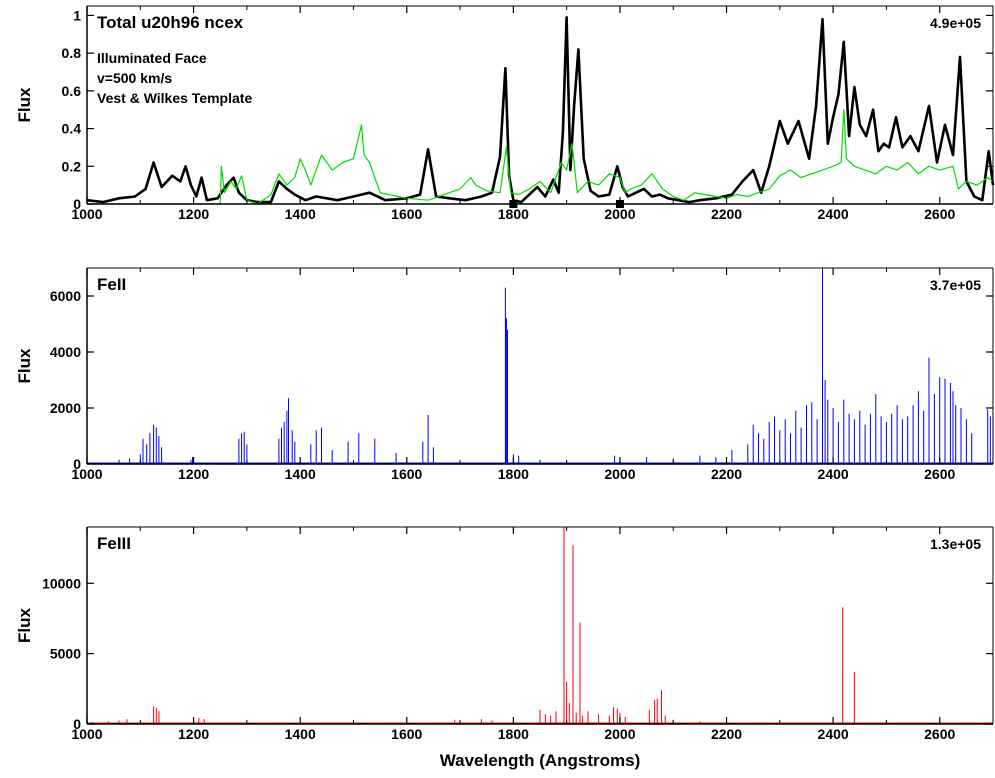  Describe the element at coordinates (77, 15) in the screenshot. I see `total-ytick-label: 1` at that location.